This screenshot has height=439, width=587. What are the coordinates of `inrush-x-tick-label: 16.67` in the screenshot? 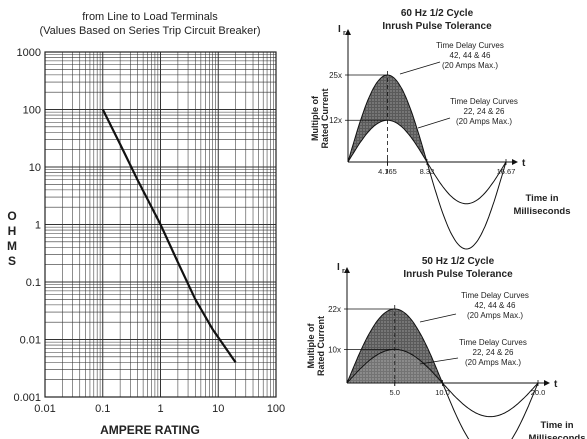 It's located at (506, 171).